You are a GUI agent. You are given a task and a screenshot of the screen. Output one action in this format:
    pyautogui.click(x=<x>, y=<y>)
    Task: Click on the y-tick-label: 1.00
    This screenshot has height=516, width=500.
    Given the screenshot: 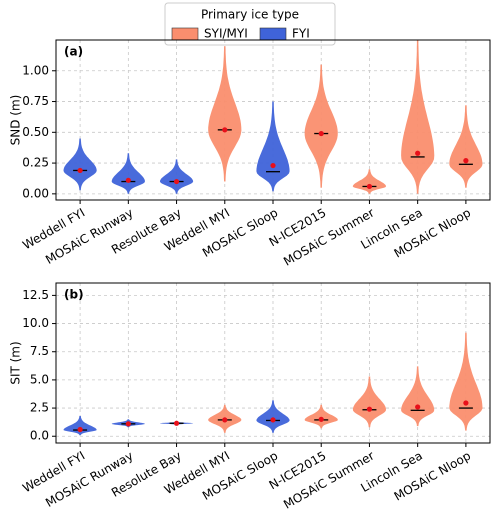 What is the action you would take?
    pyautogui.click(x=35, y=70)
    